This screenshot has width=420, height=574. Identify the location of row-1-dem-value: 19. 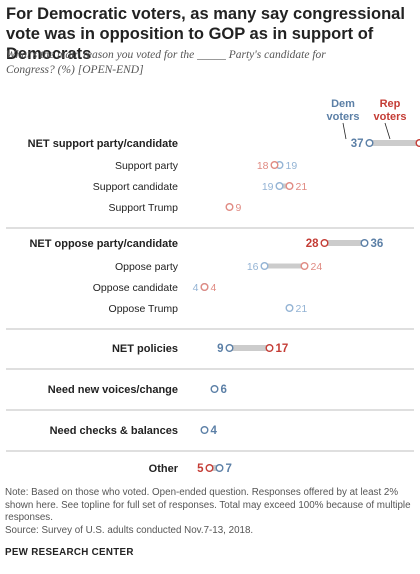
(292, 166).